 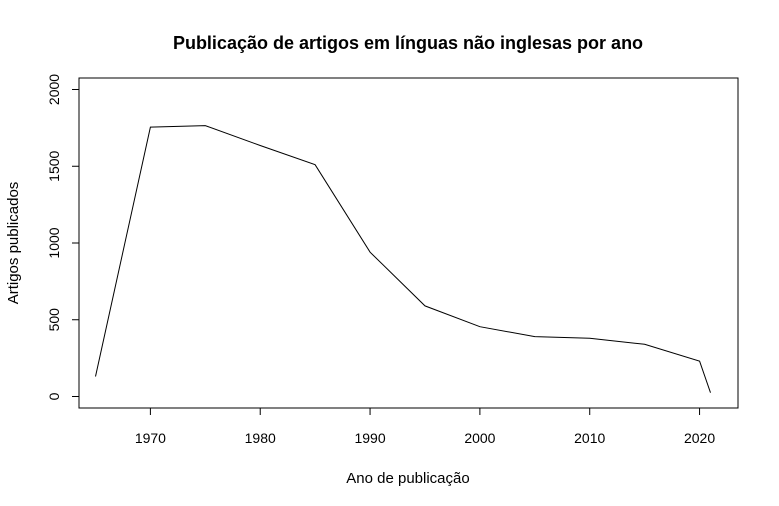 I want to click on x-tick-label: 1990, so click(x=369, y=438).